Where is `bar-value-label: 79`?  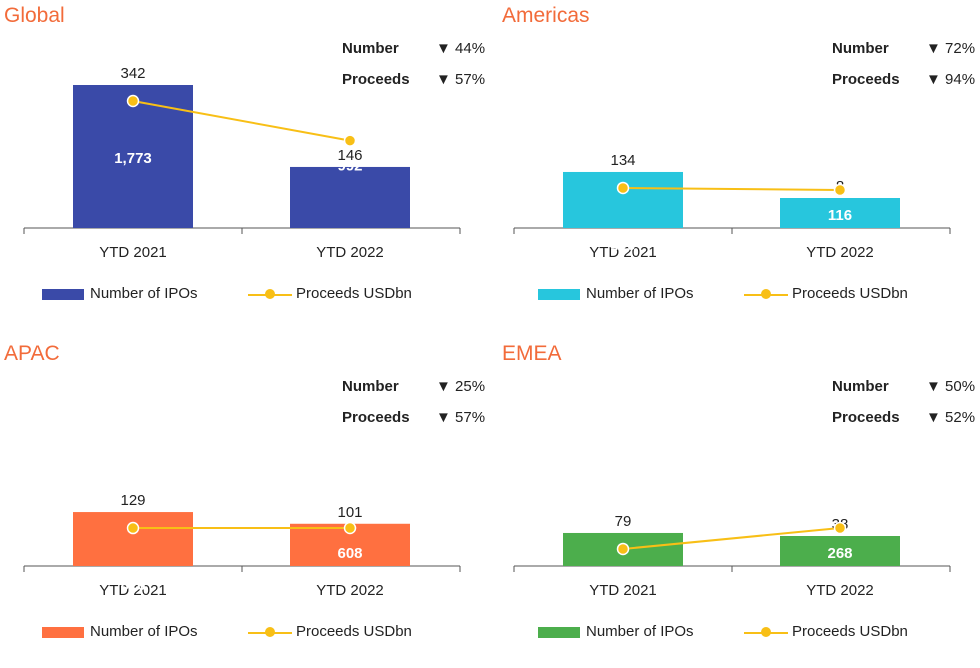 bar-value-label: 79 is located at coordinates (623, 521).